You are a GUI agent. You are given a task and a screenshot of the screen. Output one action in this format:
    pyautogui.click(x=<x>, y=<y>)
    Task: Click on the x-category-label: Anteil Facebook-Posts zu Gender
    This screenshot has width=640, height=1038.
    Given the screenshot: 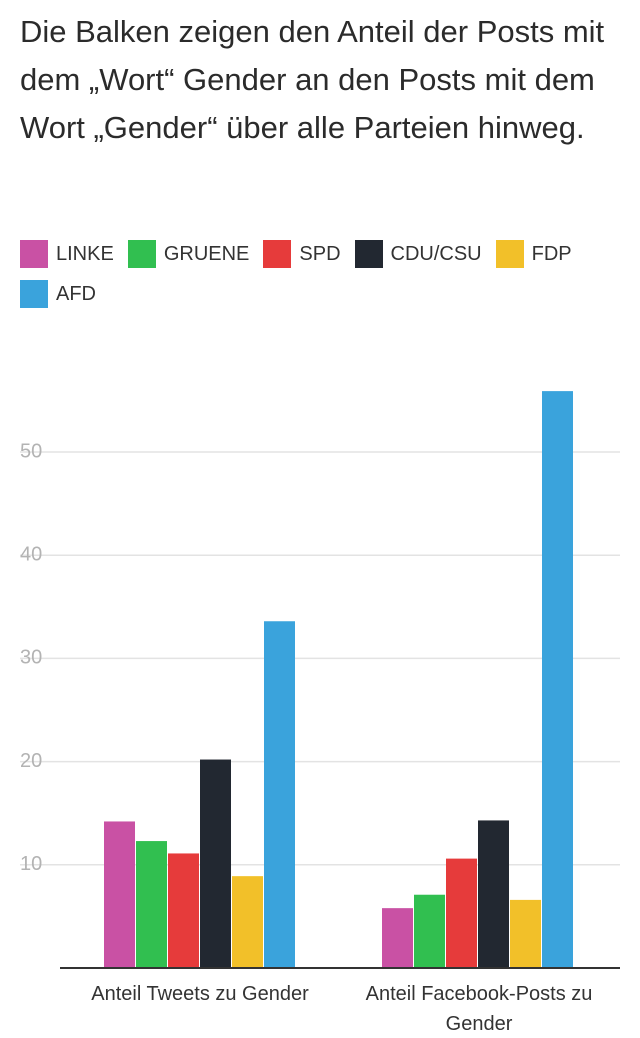 What is the action you would take?
    pyautogui.click(x=479, y=1009)
    